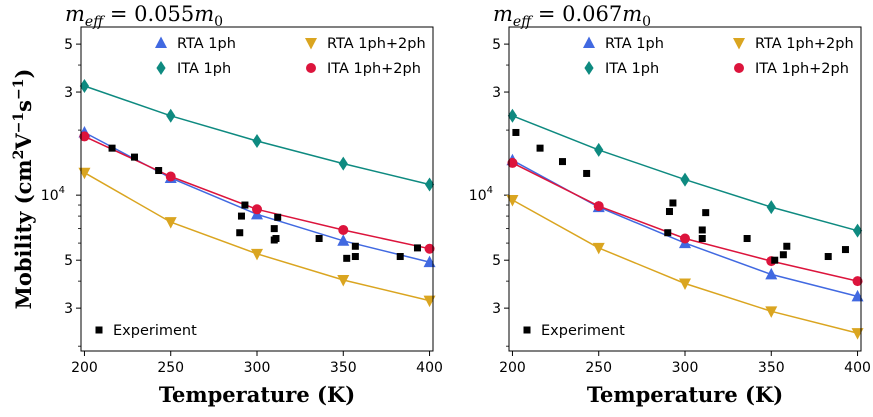  What do you see at coordinates (632, 69) in the screenshot?
I see `legend-label: ITA 1ph` at bounding box center [632, 69].